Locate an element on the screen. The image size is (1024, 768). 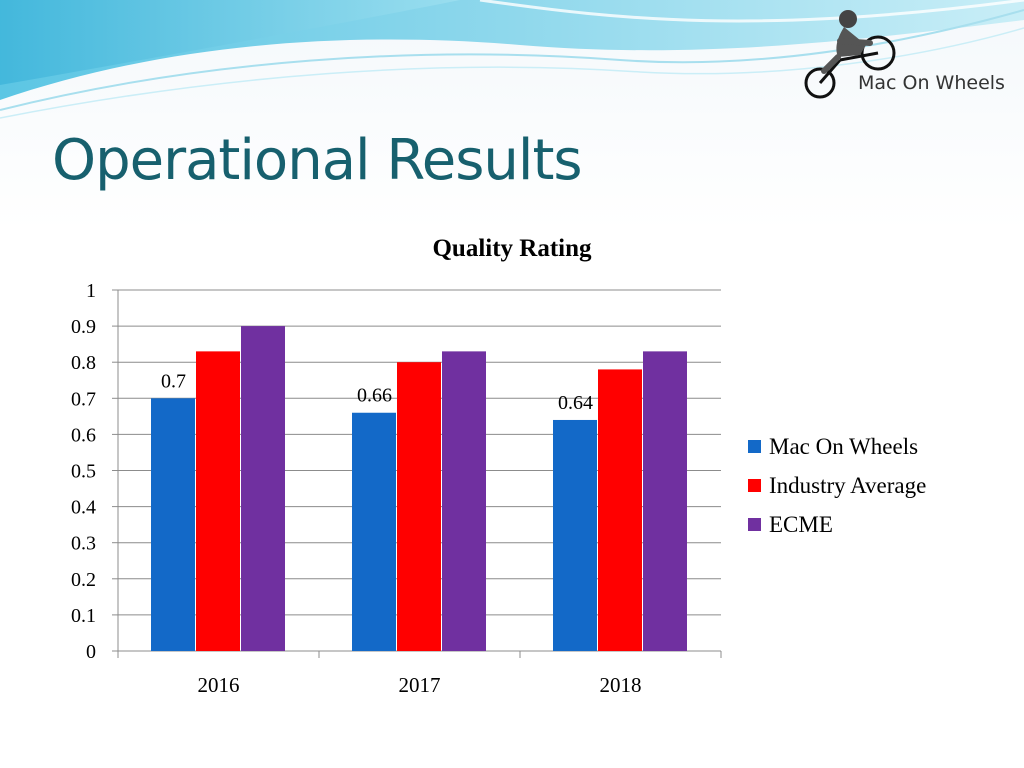
bar-mac-on-wheels-2016 is located at coordinates (173, 524).